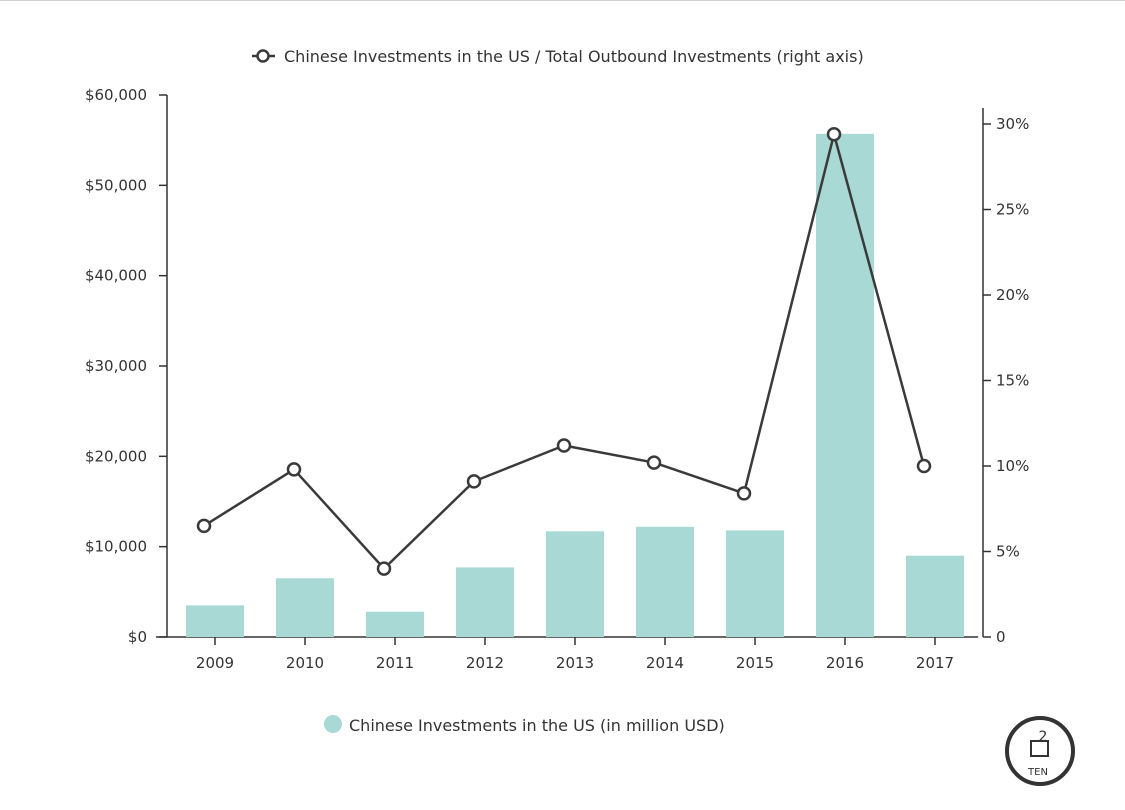 This screenshot has height=810, width=1125. I want to click on bar-2017, so click(935, 596).